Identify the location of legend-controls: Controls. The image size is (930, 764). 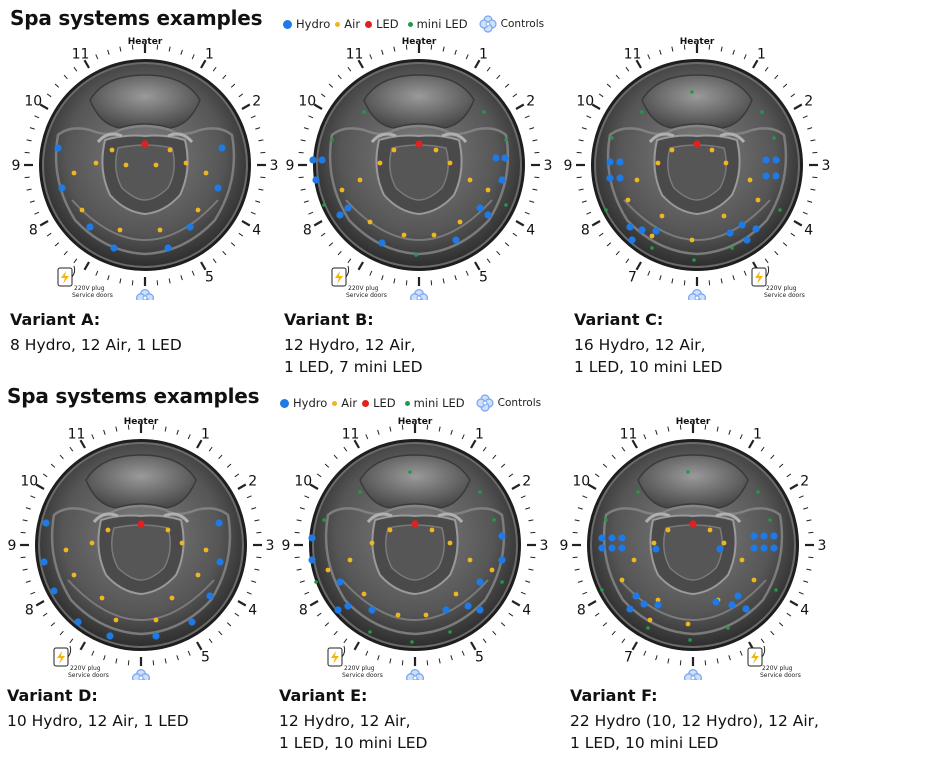
(522, 24).